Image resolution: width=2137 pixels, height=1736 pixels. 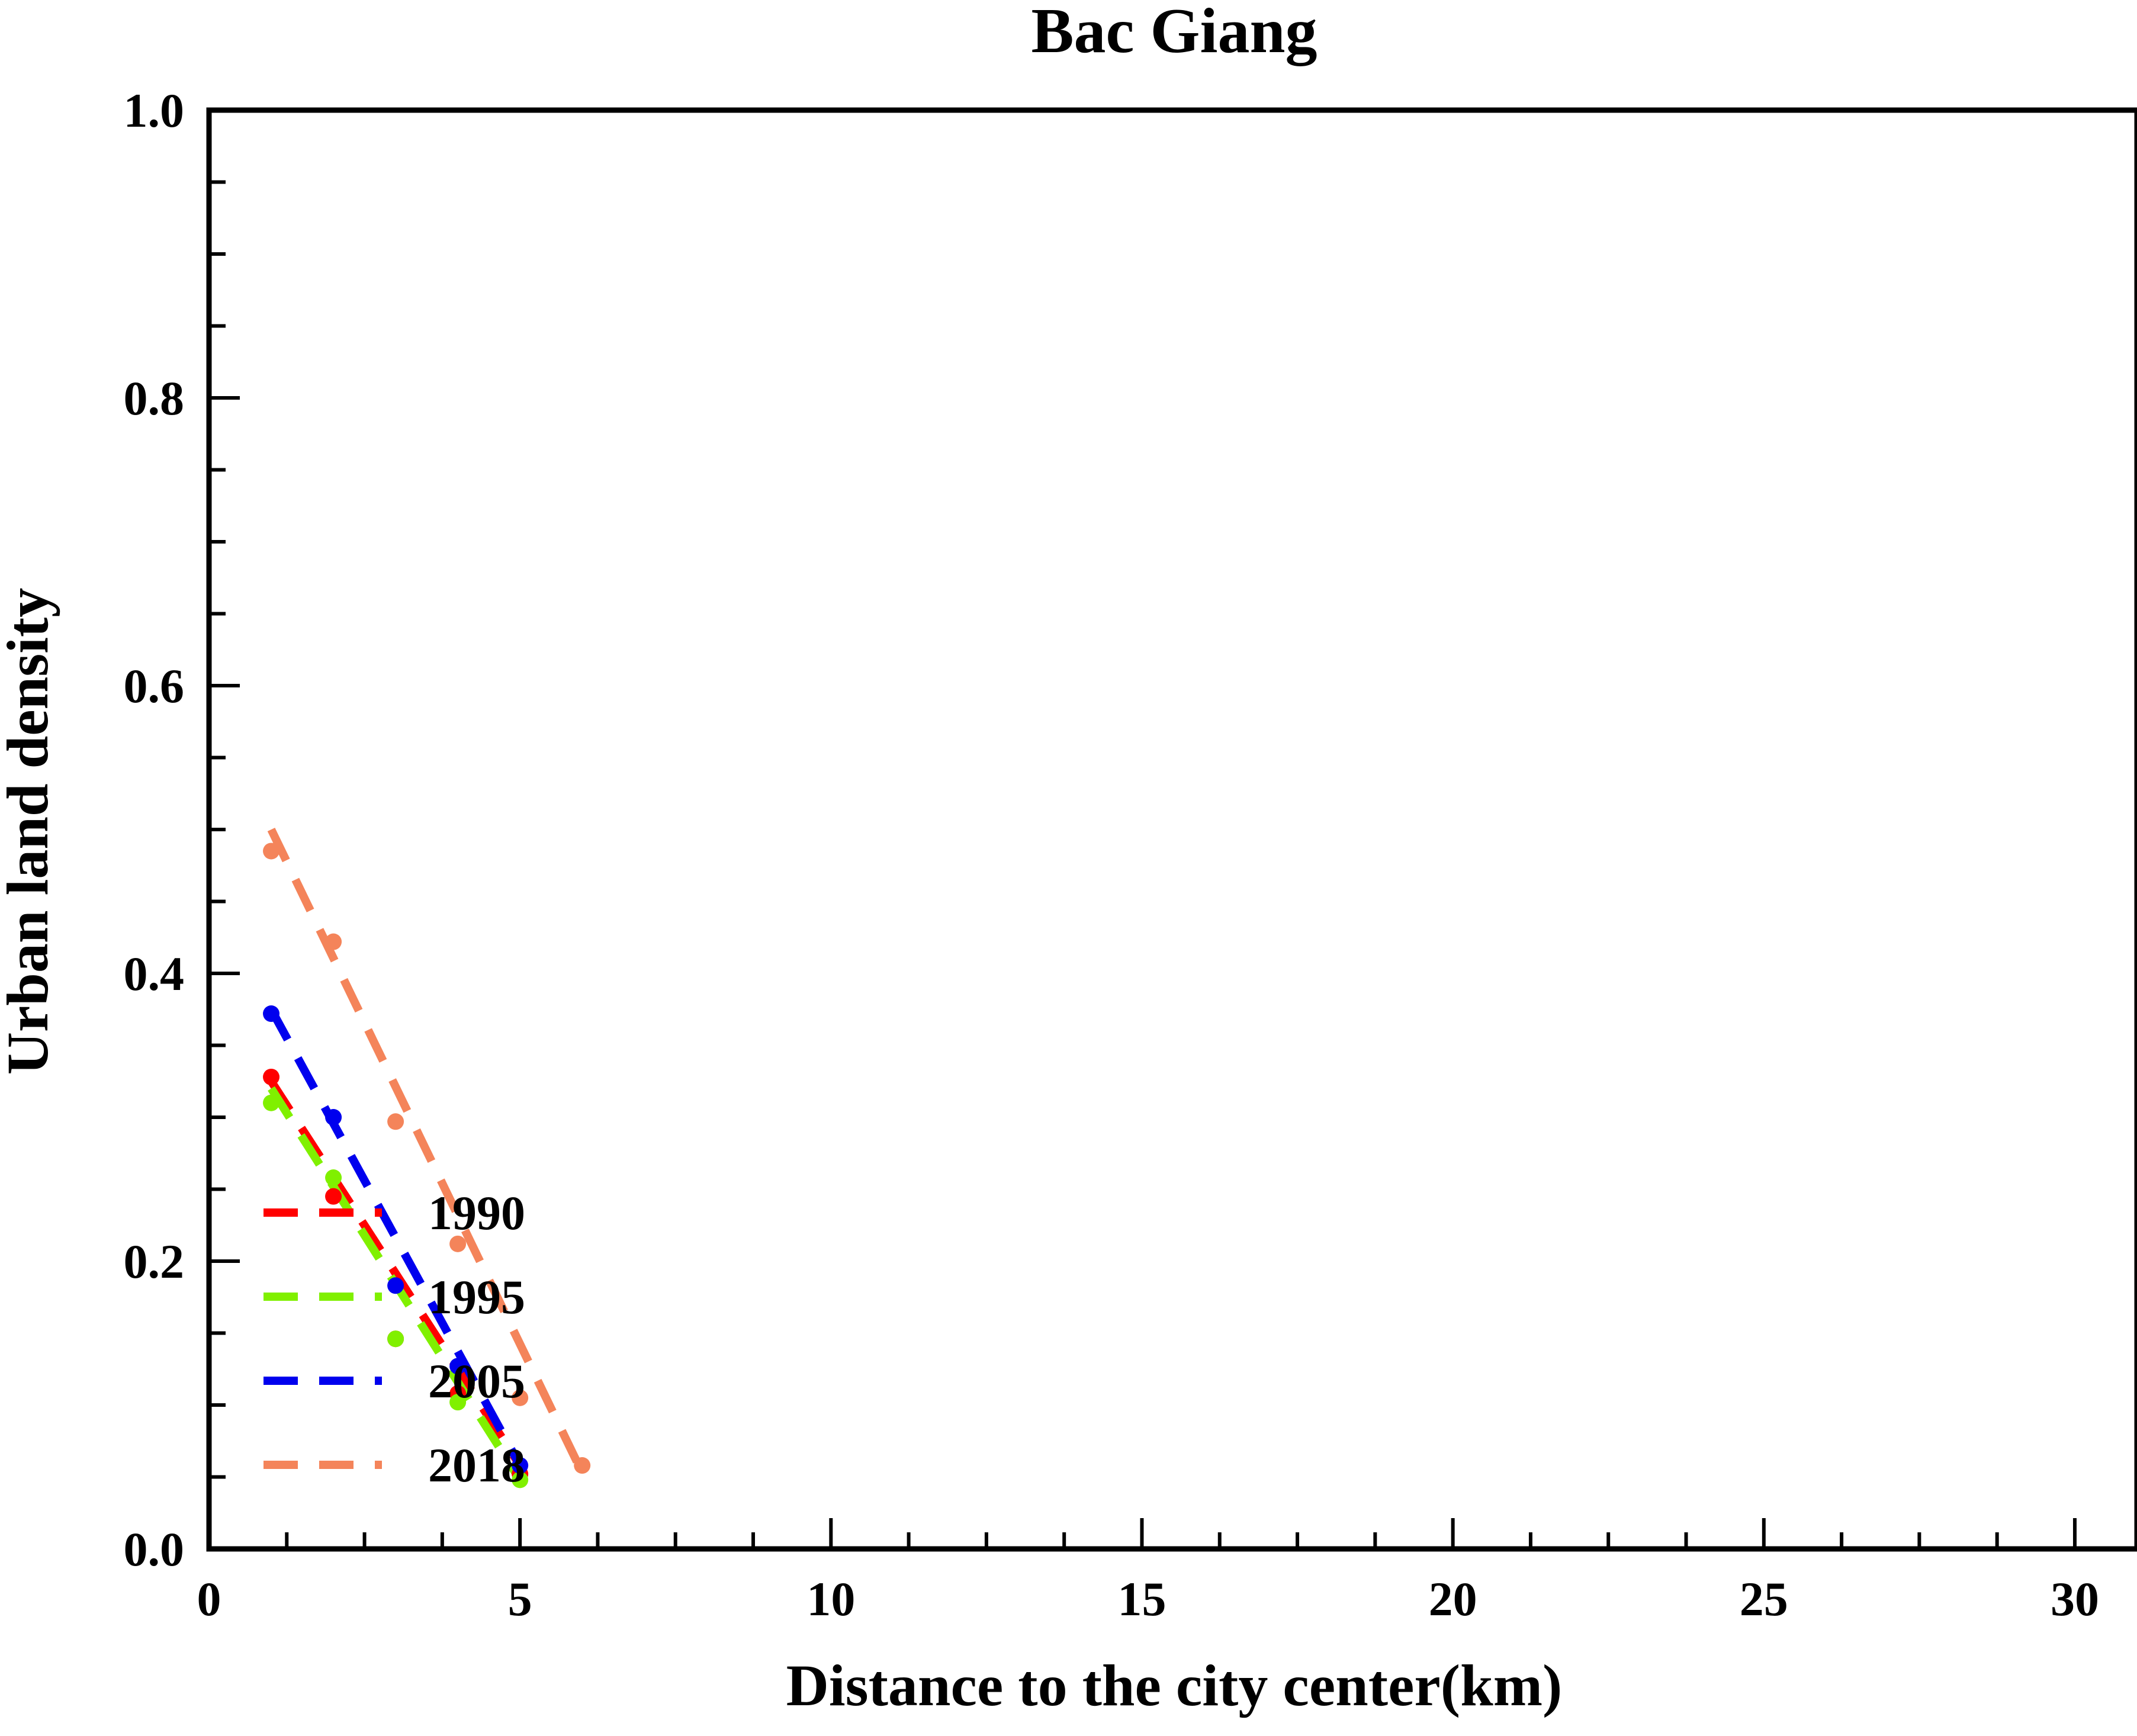 What do you see at coordinates (1453, 1599) in the screenshot?
I see `x-tick-label: 20` at bounding box center [1453, 1599].